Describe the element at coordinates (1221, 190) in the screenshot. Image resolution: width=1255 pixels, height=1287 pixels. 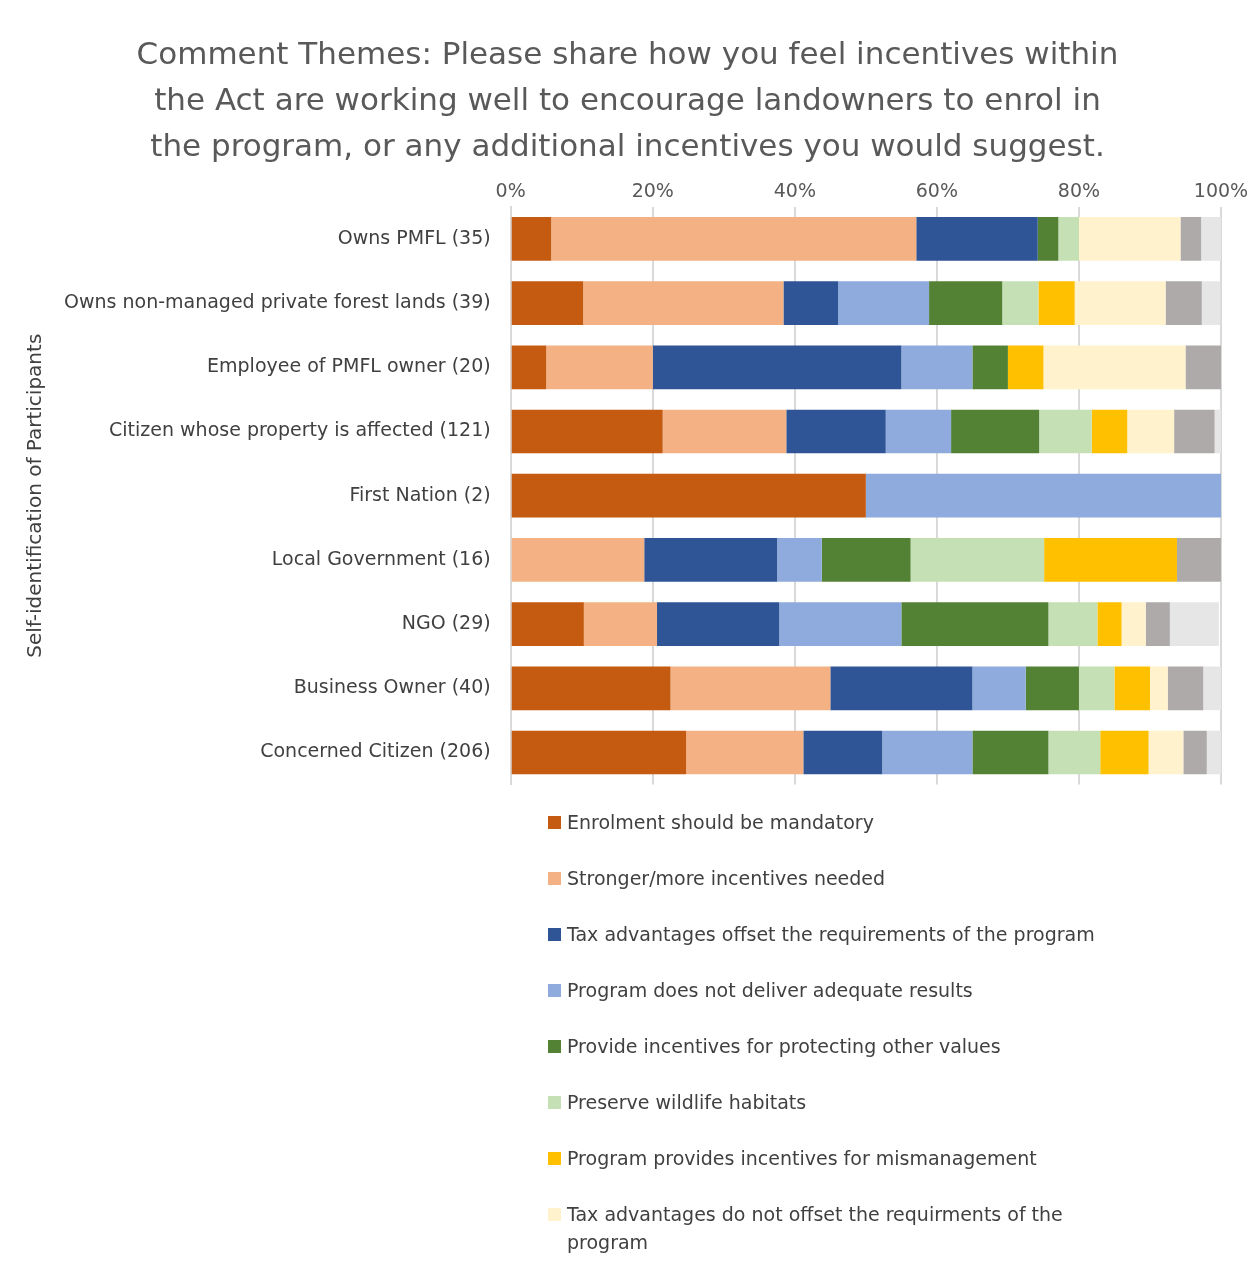
I see `x-tick-label: 100%` at that location.